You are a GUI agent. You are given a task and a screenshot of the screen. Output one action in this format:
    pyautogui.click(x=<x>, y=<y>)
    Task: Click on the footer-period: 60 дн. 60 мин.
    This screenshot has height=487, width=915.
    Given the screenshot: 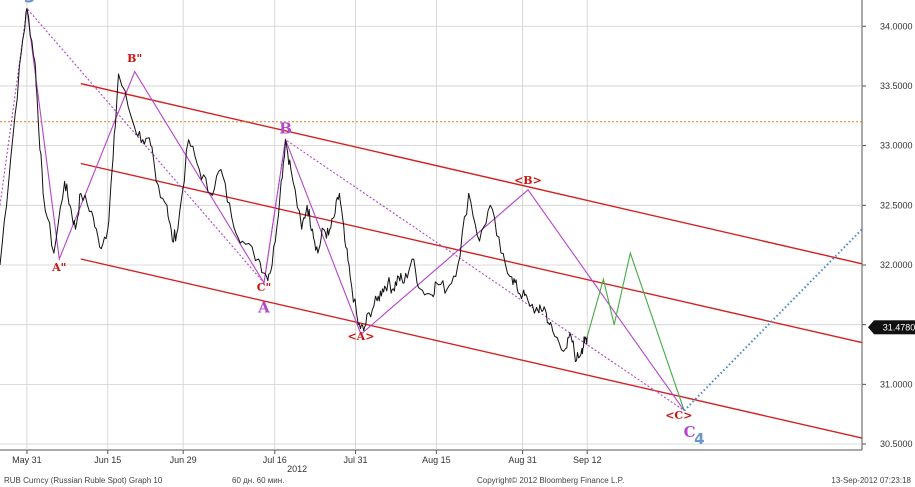 What is the action you would take?
    pyautogui.click(x=258, y=480)
    